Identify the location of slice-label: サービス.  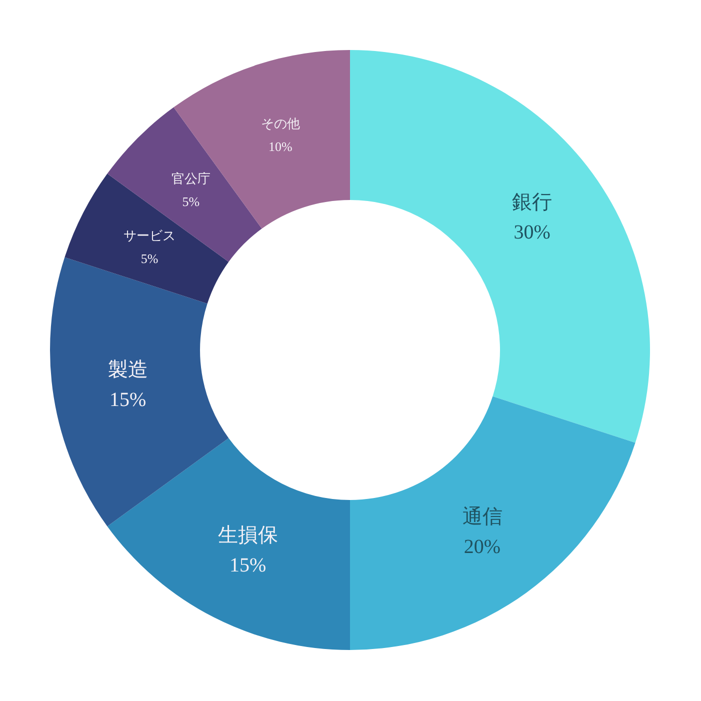
(150, 235).